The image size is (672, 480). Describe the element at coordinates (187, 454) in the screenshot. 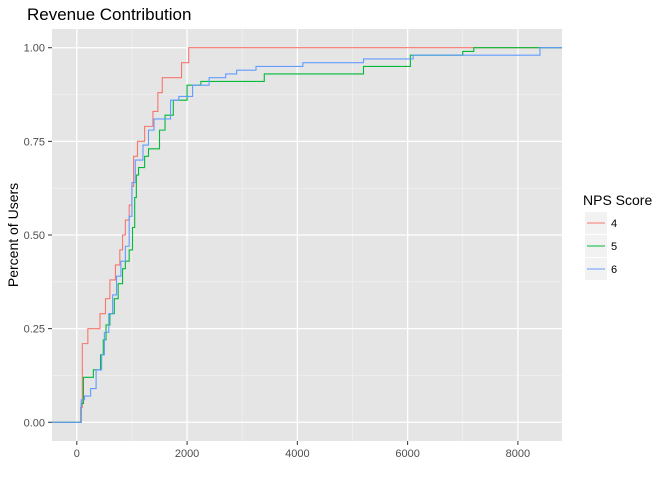

I see `x-tick-label: 2000` at that location.